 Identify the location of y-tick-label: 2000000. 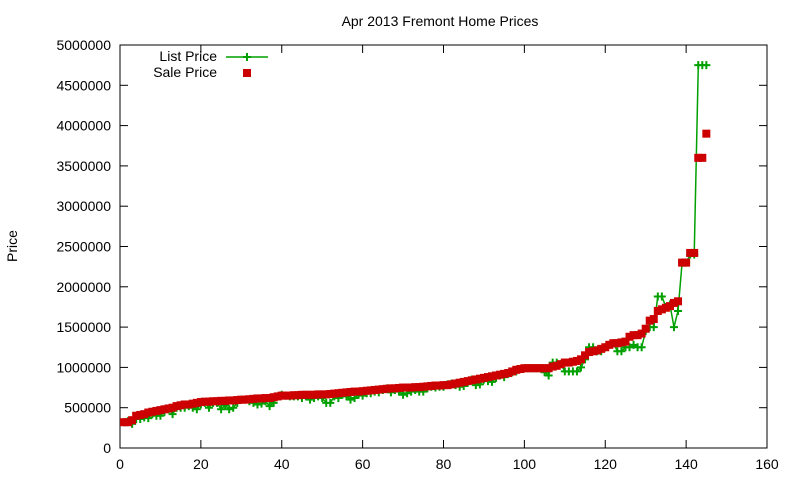
(83, 287).